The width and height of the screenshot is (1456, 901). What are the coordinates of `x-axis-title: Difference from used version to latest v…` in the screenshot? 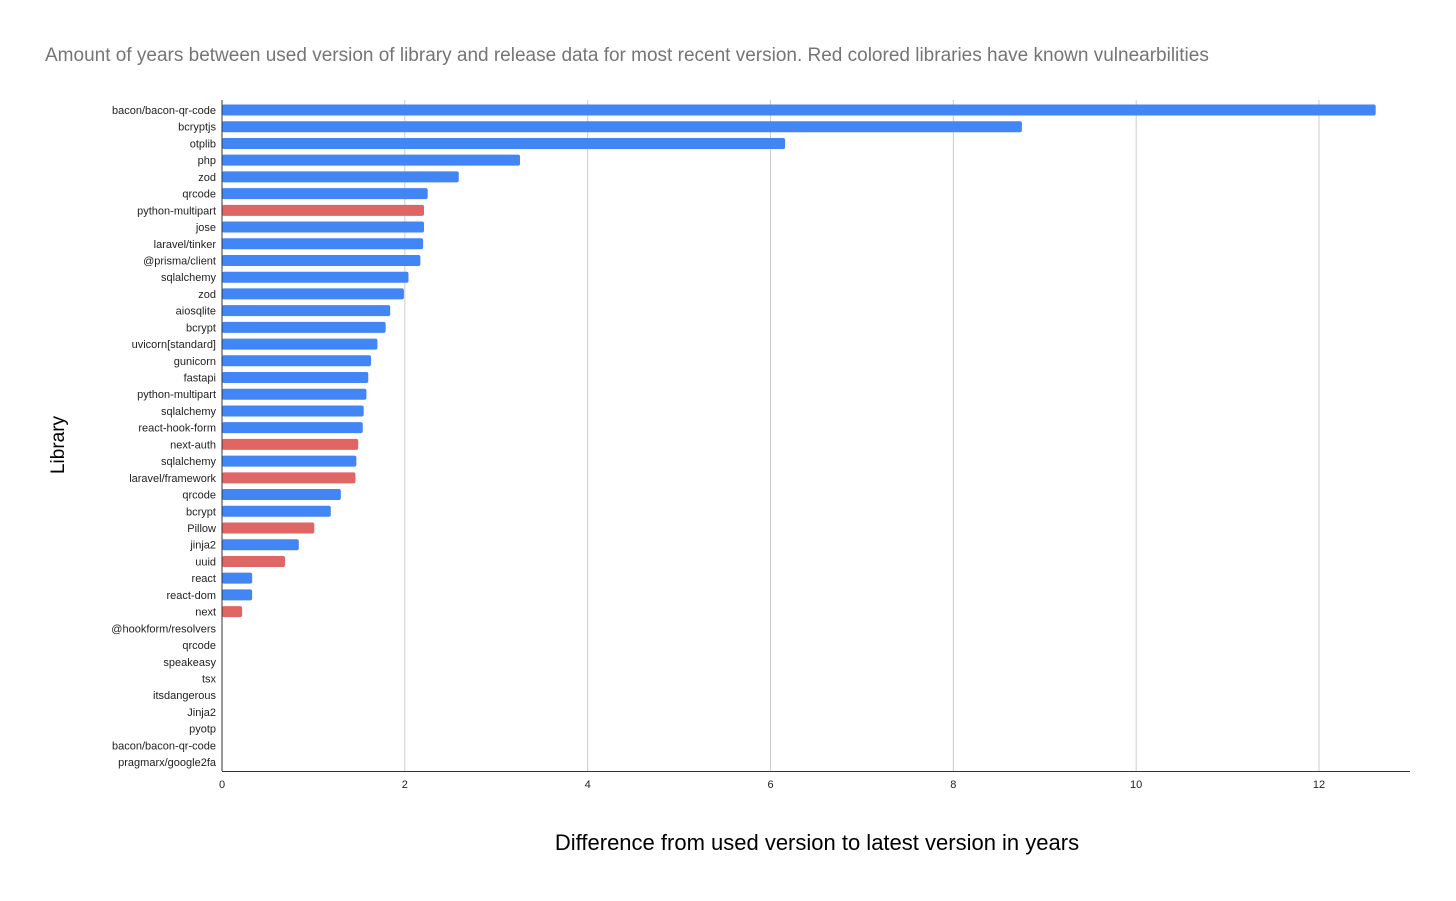 It's located at (817, 842).